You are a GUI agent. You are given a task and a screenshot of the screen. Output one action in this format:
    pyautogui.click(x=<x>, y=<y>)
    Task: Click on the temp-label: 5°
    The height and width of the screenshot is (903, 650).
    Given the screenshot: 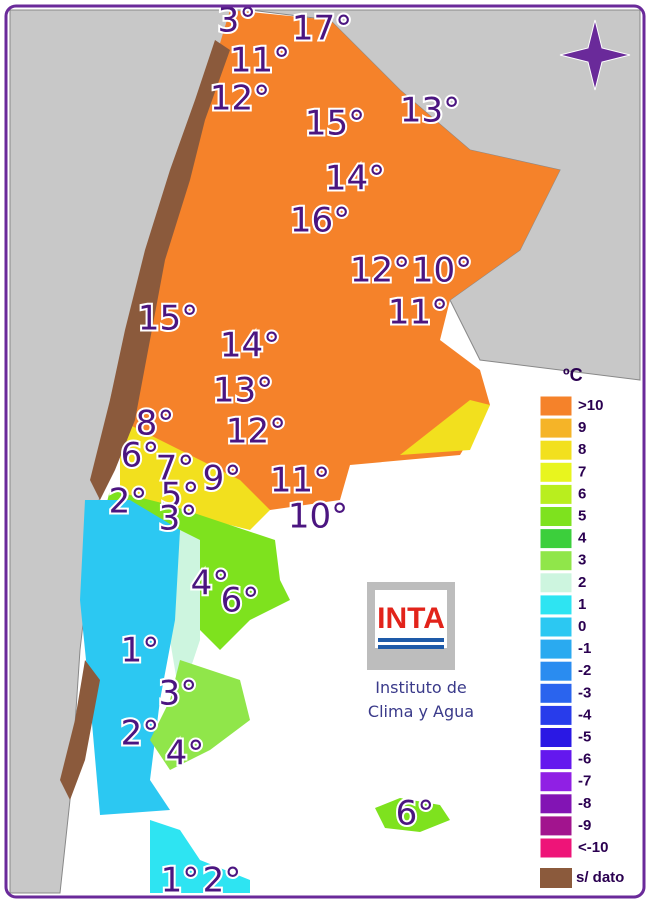 What is the action you would take?
    pyautogui.click(x=180, y=496)
    